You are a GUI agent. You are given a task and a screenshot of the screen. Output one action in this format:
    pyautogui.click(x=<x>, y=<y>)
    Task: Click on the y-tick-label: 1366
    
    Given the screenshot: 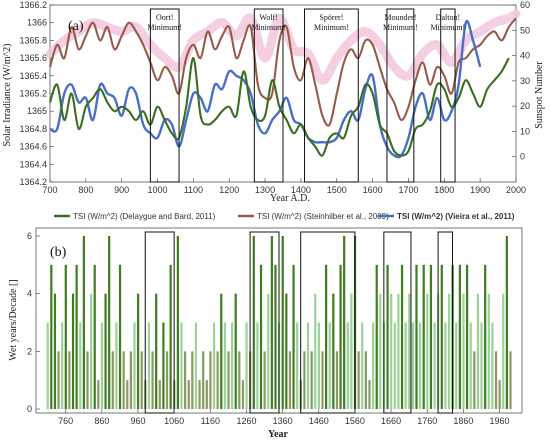 What is the action you would take?
    pyautogui.click(x=37, y=23)
    